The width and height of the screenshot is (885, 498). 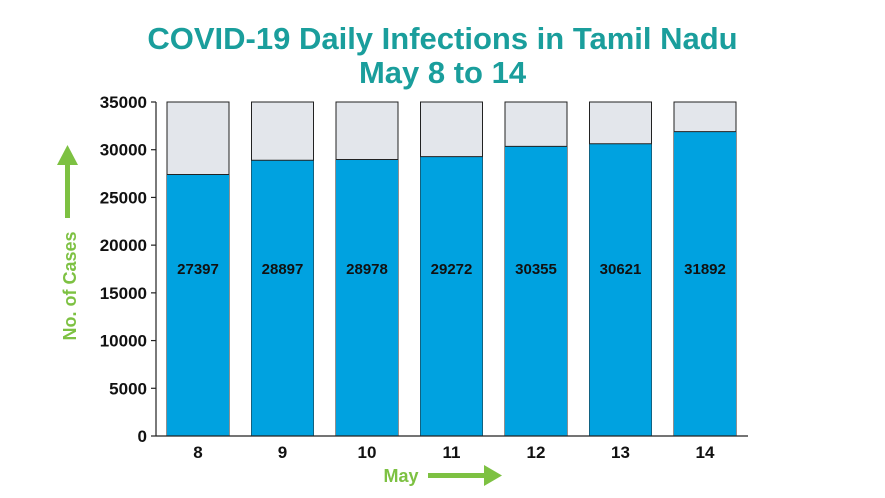 I want to click on data-label: 28978, so click(x=367, y=269).